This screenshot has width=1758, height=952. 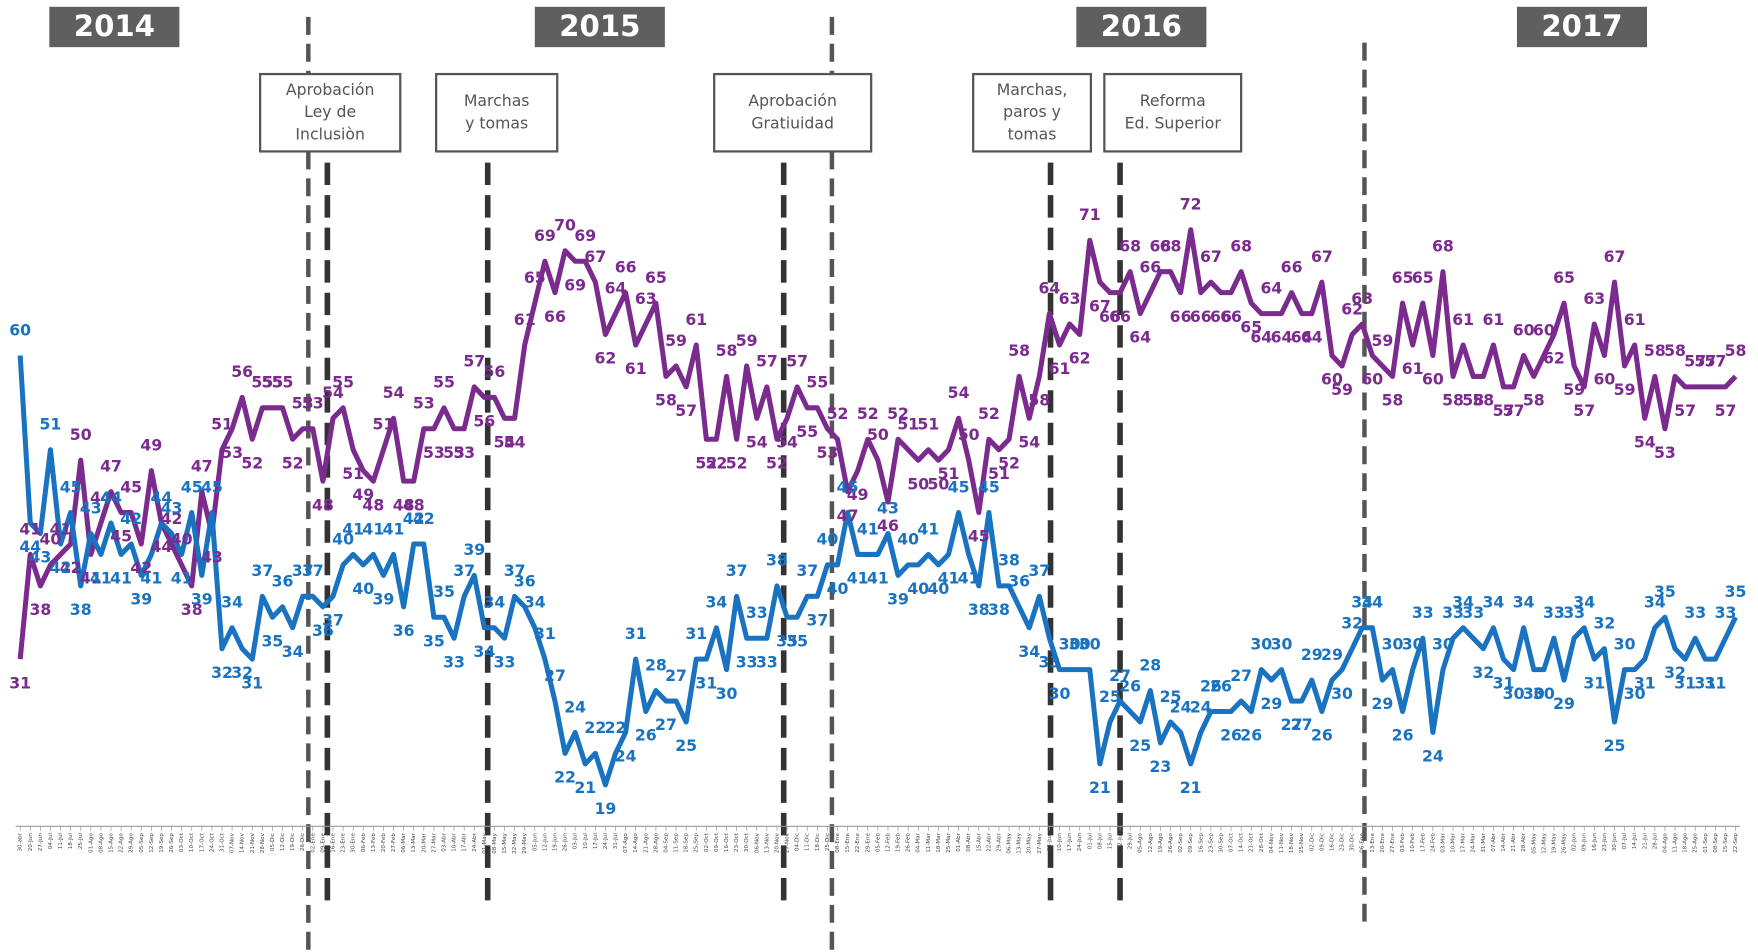 What do you see at coordinates (1030, 842) in the screenshot?
I see `x-tick-label: 20-May` at bounding box center [1030, 842].